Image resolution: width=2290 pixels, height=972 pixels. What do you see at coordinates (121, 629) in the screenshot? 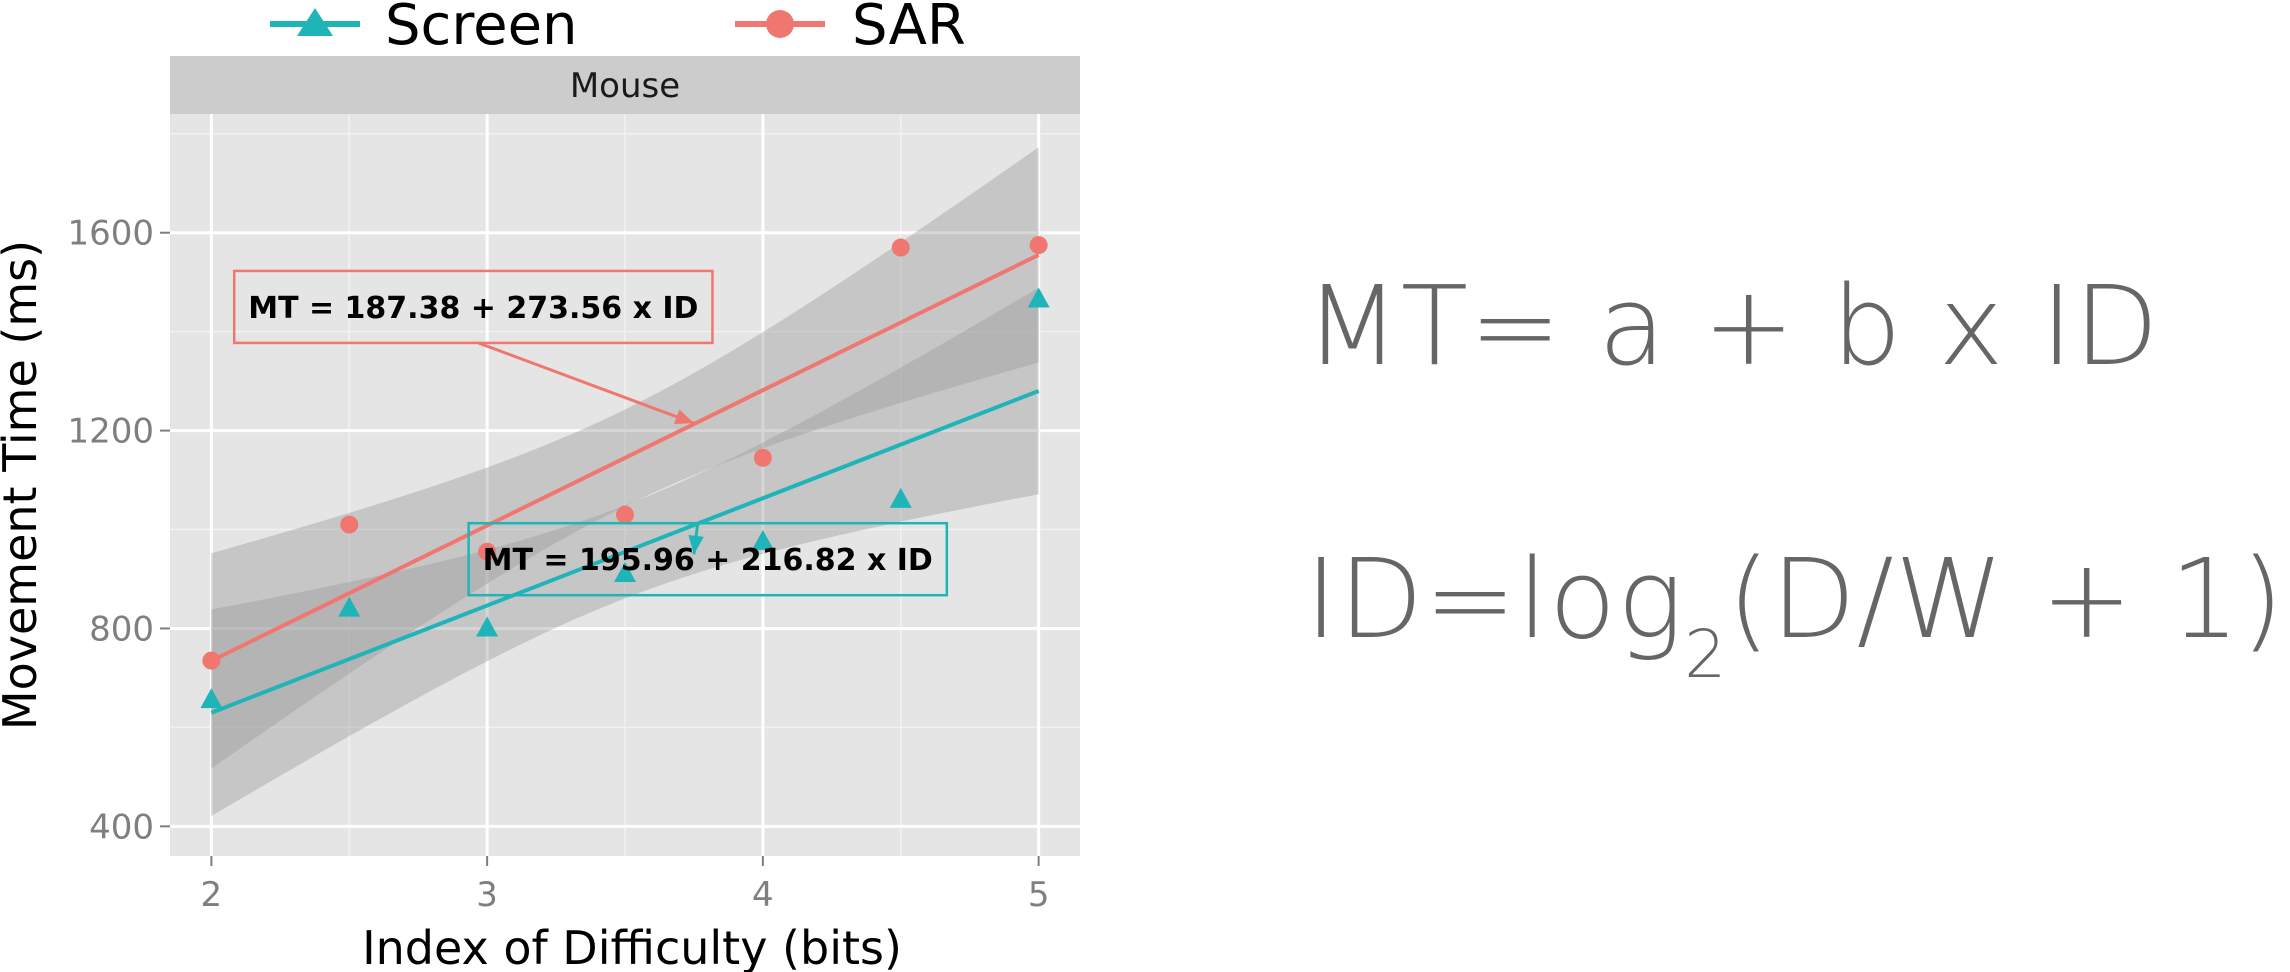
I see `y-tick-label: 800` at bounding box center [121, 629].